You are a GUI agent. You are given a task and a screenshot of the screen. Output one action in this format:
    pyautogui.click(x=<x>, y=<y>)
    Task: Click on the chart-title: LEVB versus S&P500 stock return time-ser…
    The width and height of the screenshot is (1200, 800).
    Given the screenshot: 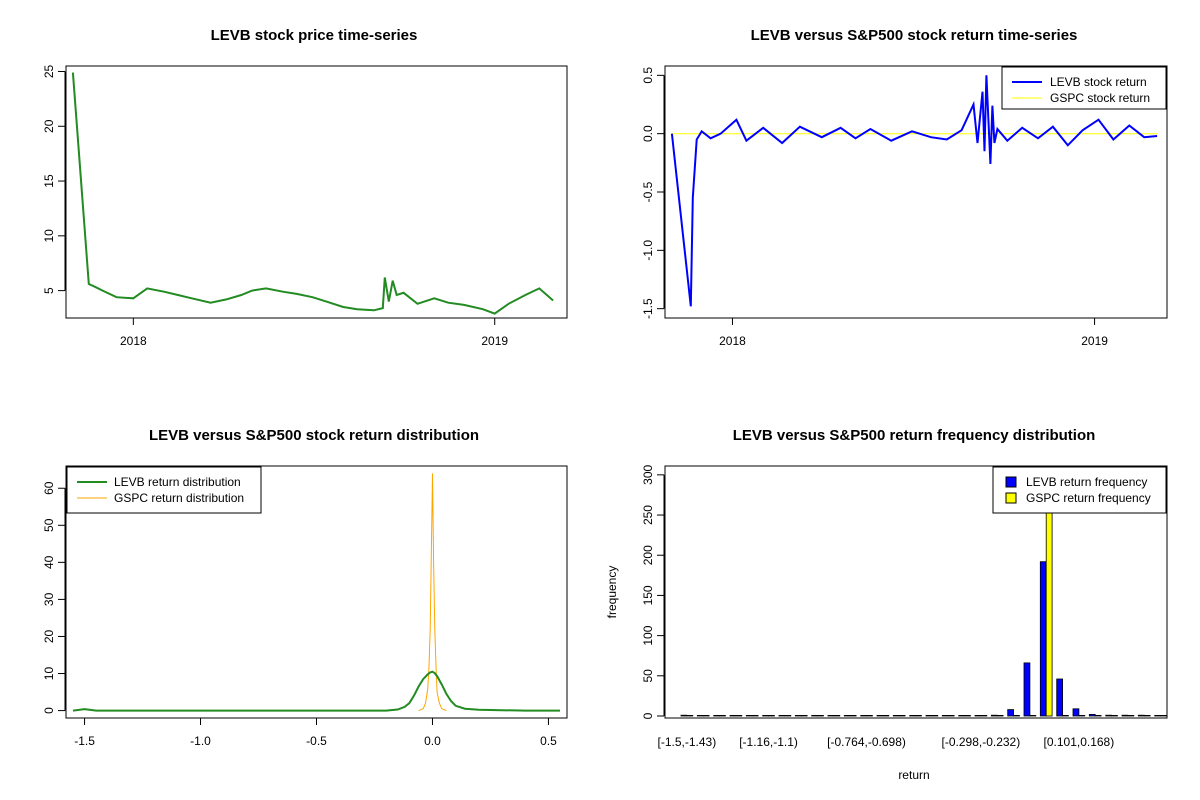 What is the action you would take?
    pyautogui.click(x=914, y=35)
    